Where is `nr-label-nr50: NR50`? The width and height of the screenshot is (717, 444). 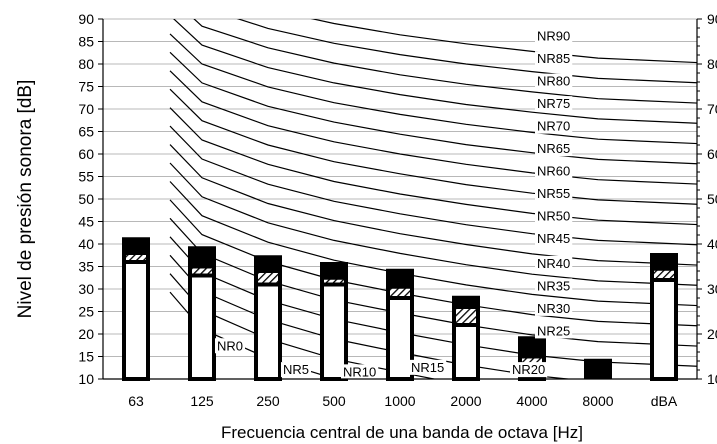
nr-label-nr50: NR50 is located at coordinates (553, 216).